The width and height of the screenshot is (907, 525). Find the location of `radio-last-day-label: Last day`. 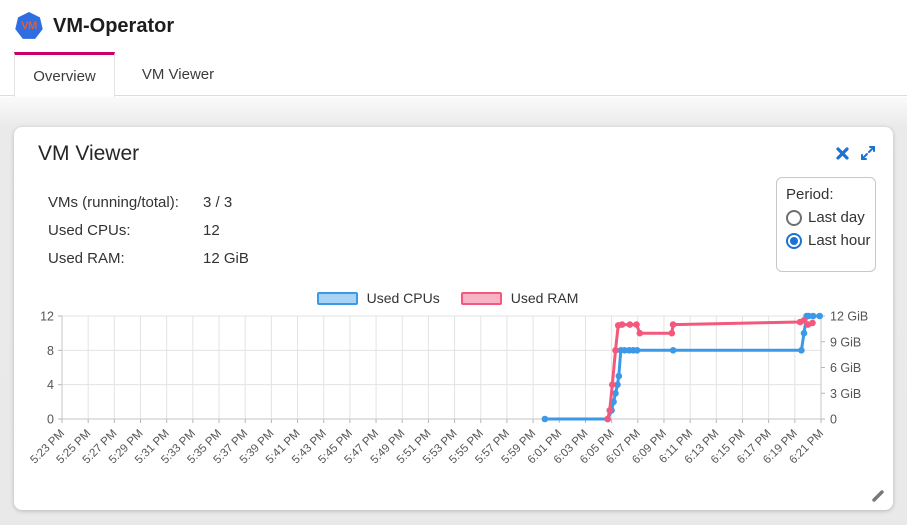

radio-last-day-label: Last day is located at coordinates (836, 217).